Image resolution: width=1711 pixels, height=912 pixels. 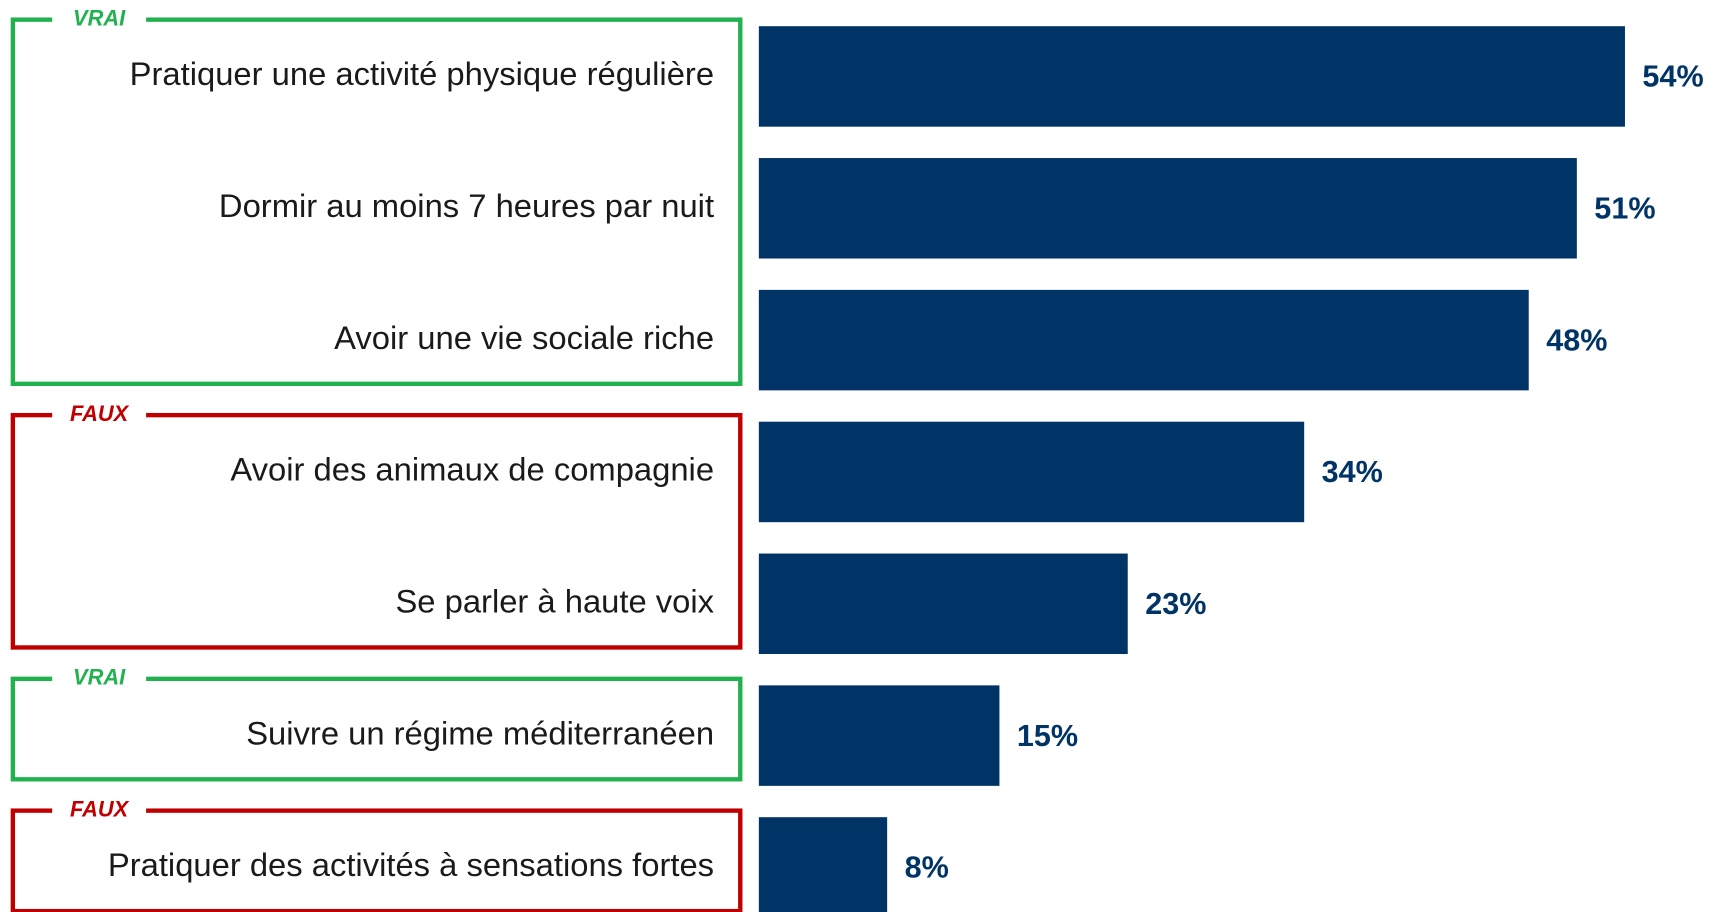 I want to click on category-label: Suivre un régime méditerranéen, so click(x=480, y=732).